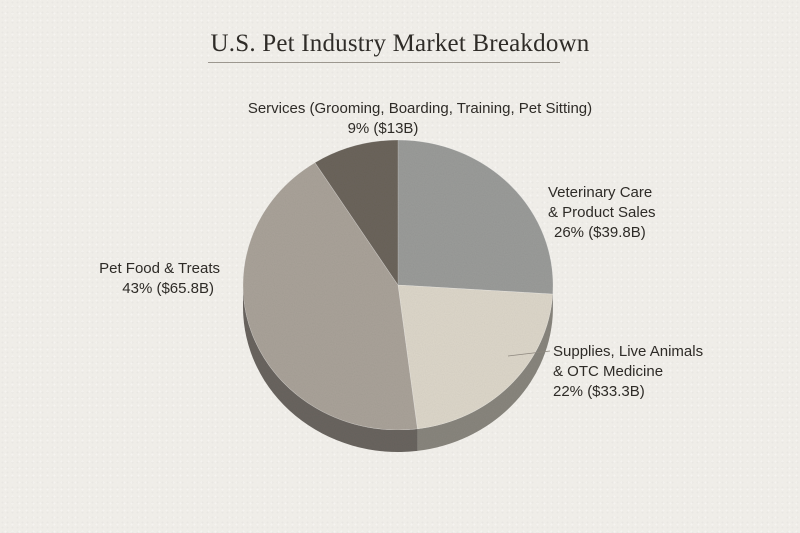 This screenshot has width=800, height=533. I want to click on slice-value-label-2: 43% ($65.8B), so click(168, 288).